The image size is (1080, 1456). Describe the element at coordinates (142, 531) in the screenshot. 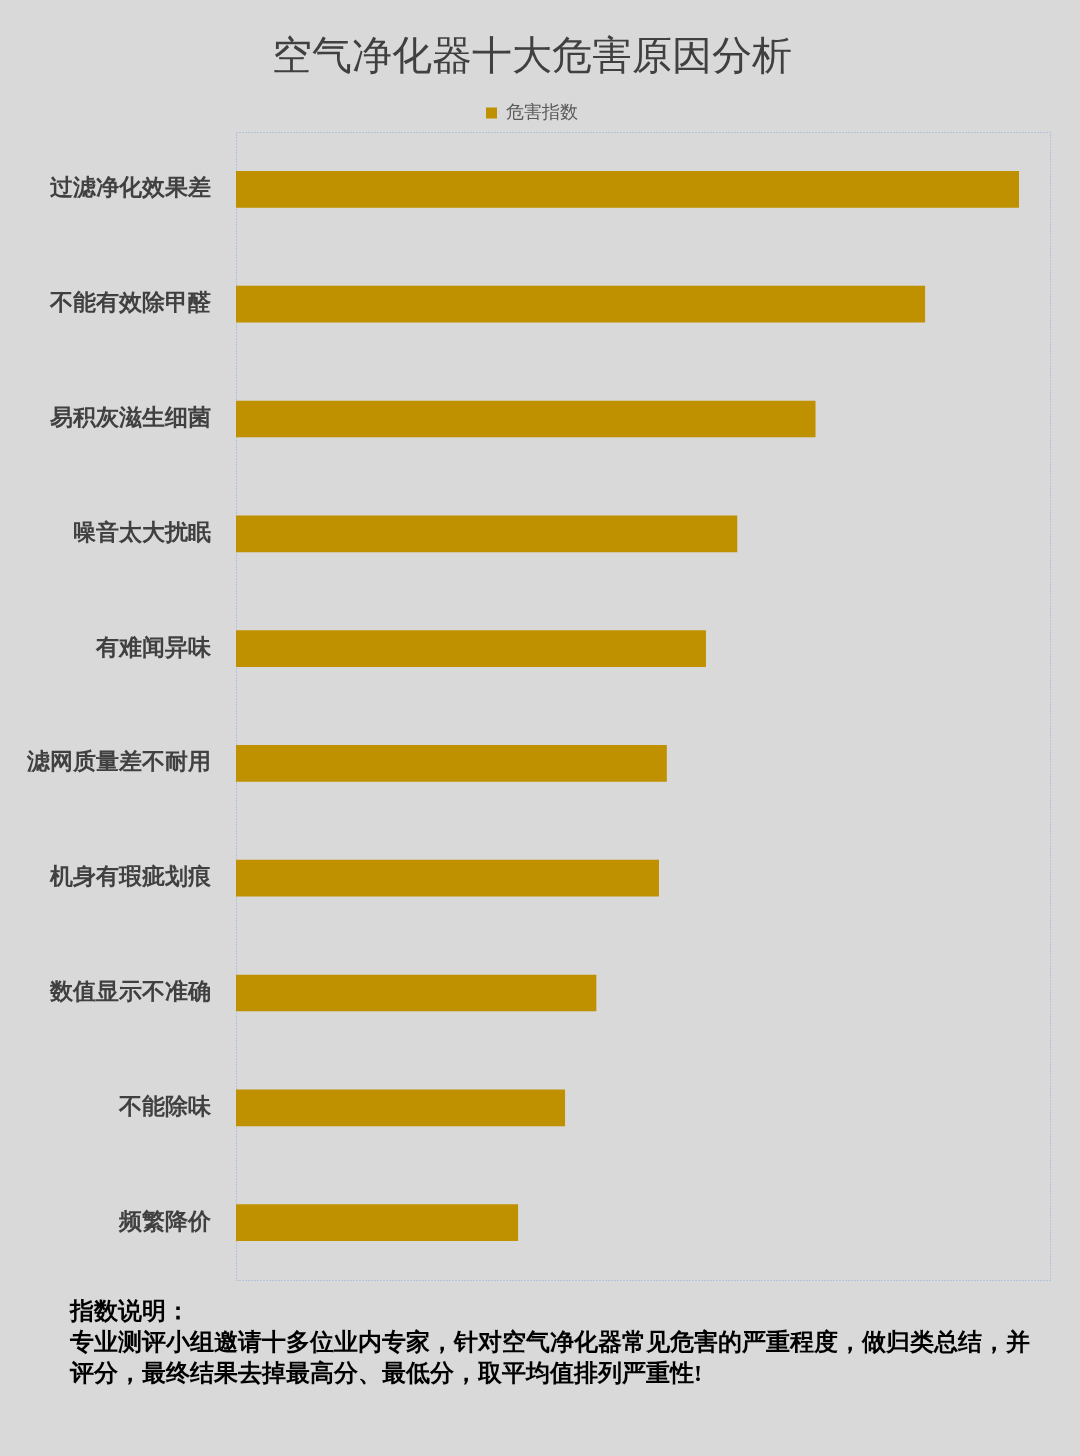

I see `y-tick-label: 噪音太大扰眠` at that location.